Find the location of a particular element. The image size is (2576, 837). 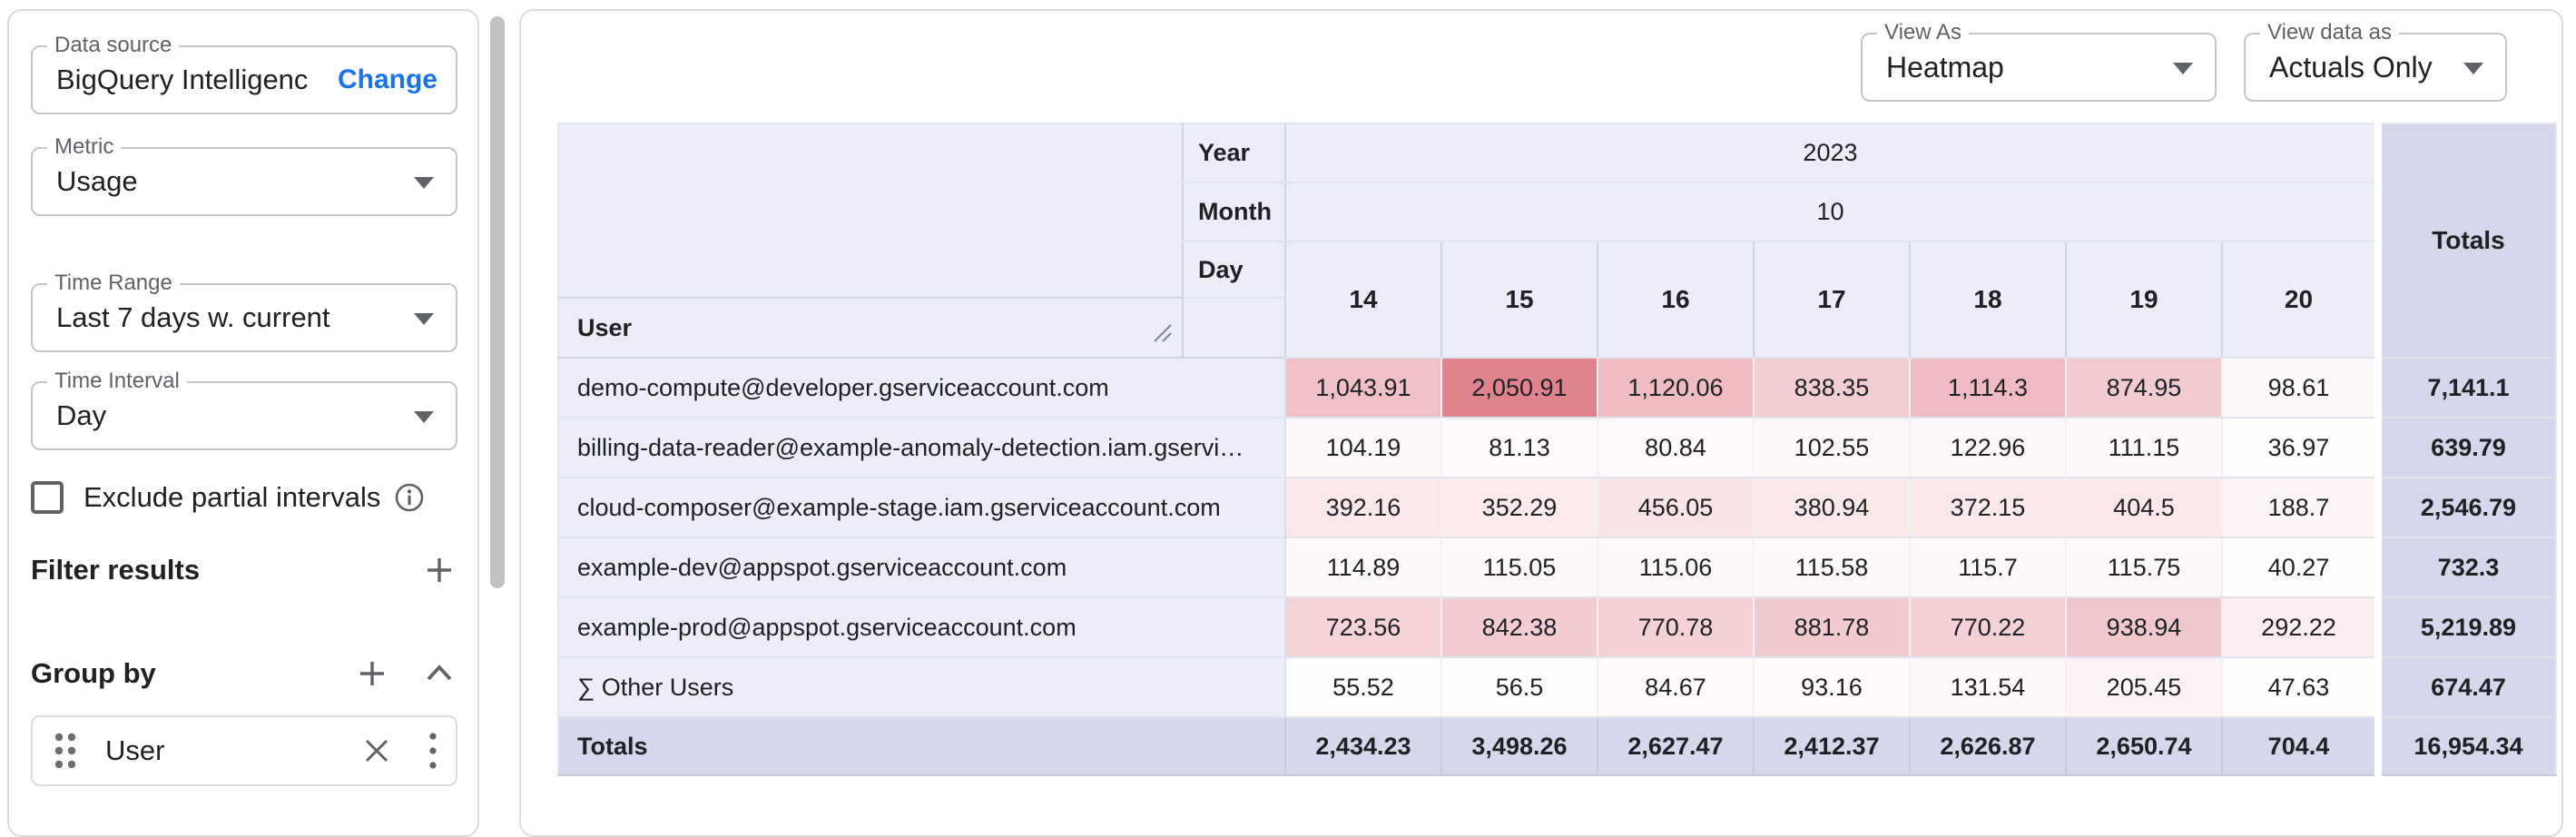

column-total-cell: 3,498.26 is located at coordinates (1519, 746).